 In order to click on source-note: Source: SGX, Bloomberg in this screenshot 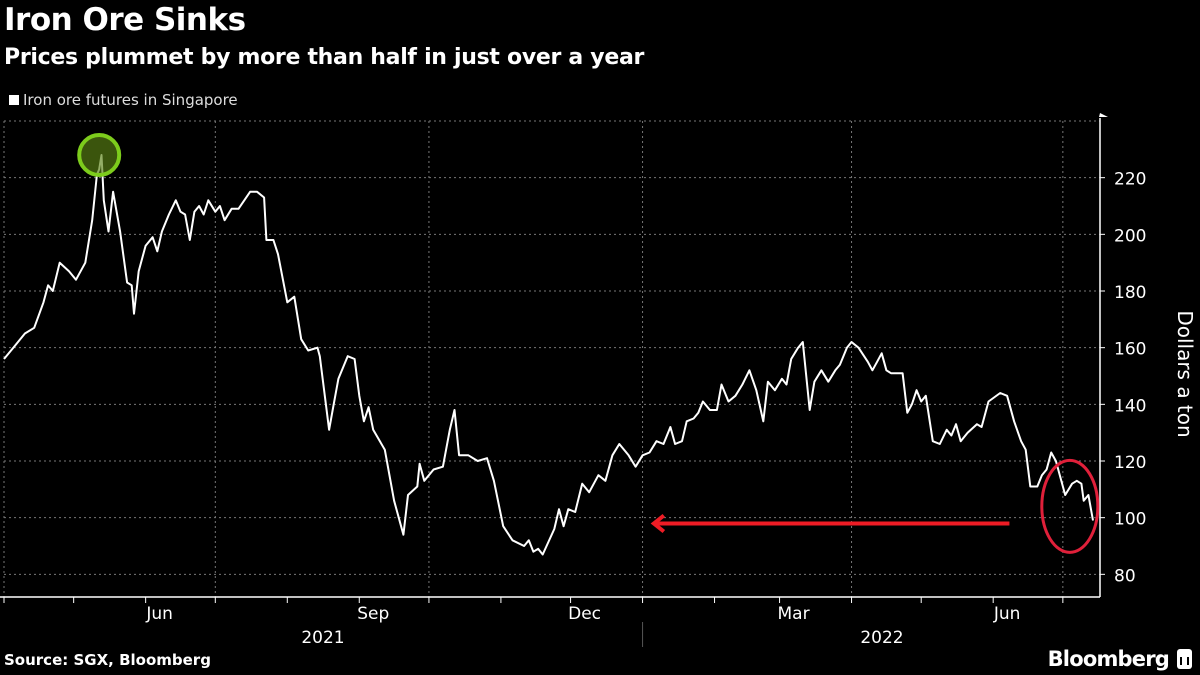, I will do `click(107, 660)`.